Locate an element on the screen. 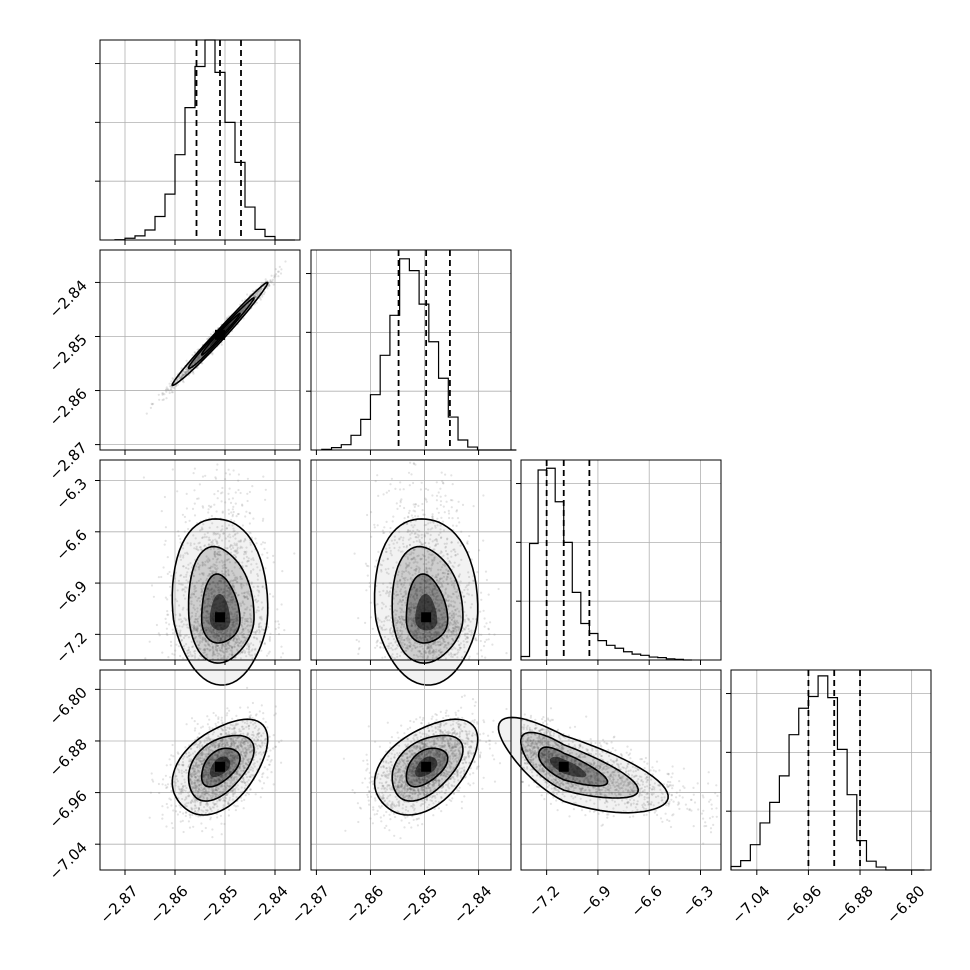 The image size is (970, 970). panel-frame is located at coordinates (200, 140).